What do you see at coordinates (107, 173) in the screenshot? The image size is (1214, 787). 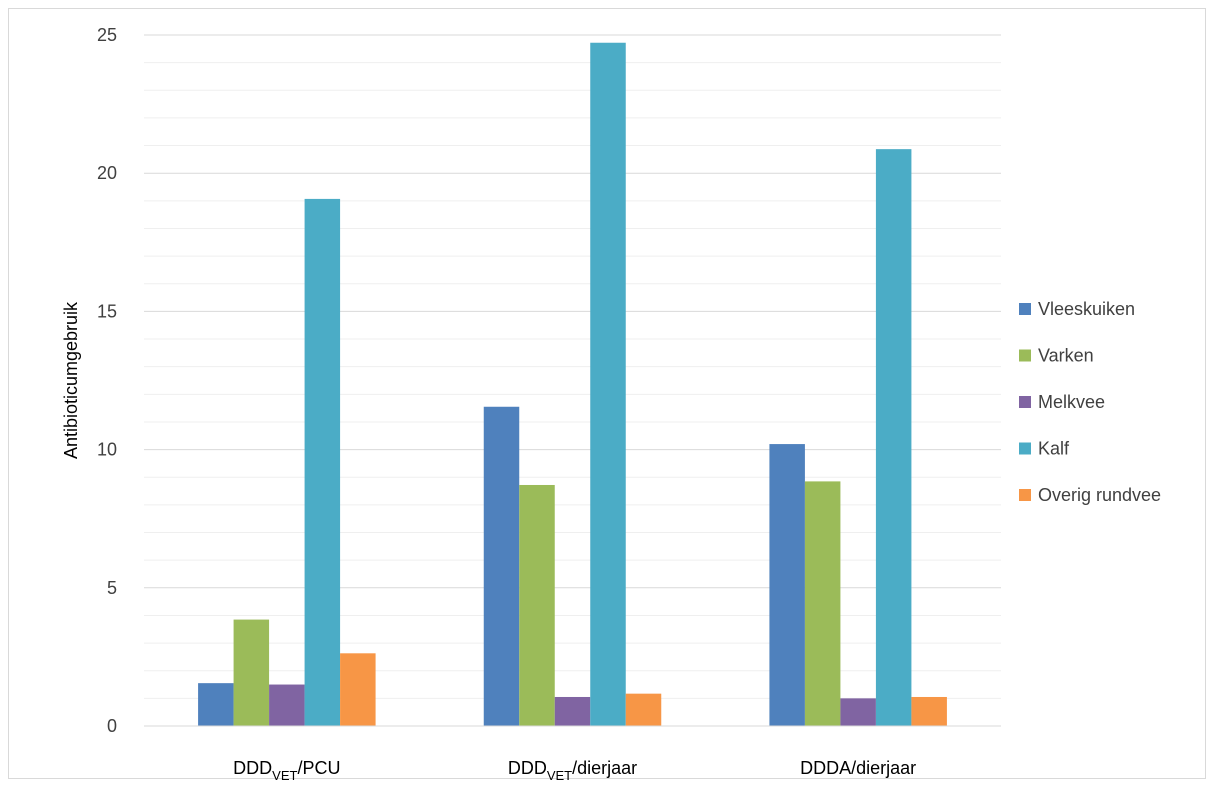 I see `y-tick-label: 20` at bounding box center [107, 173].